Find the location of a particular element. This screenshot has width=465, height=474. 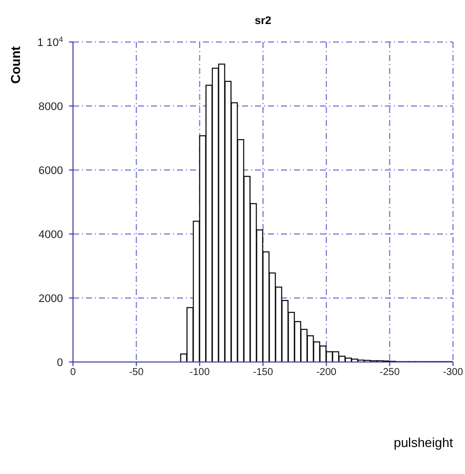

x-tick-label: -300 is located at coordinates (453, 372).